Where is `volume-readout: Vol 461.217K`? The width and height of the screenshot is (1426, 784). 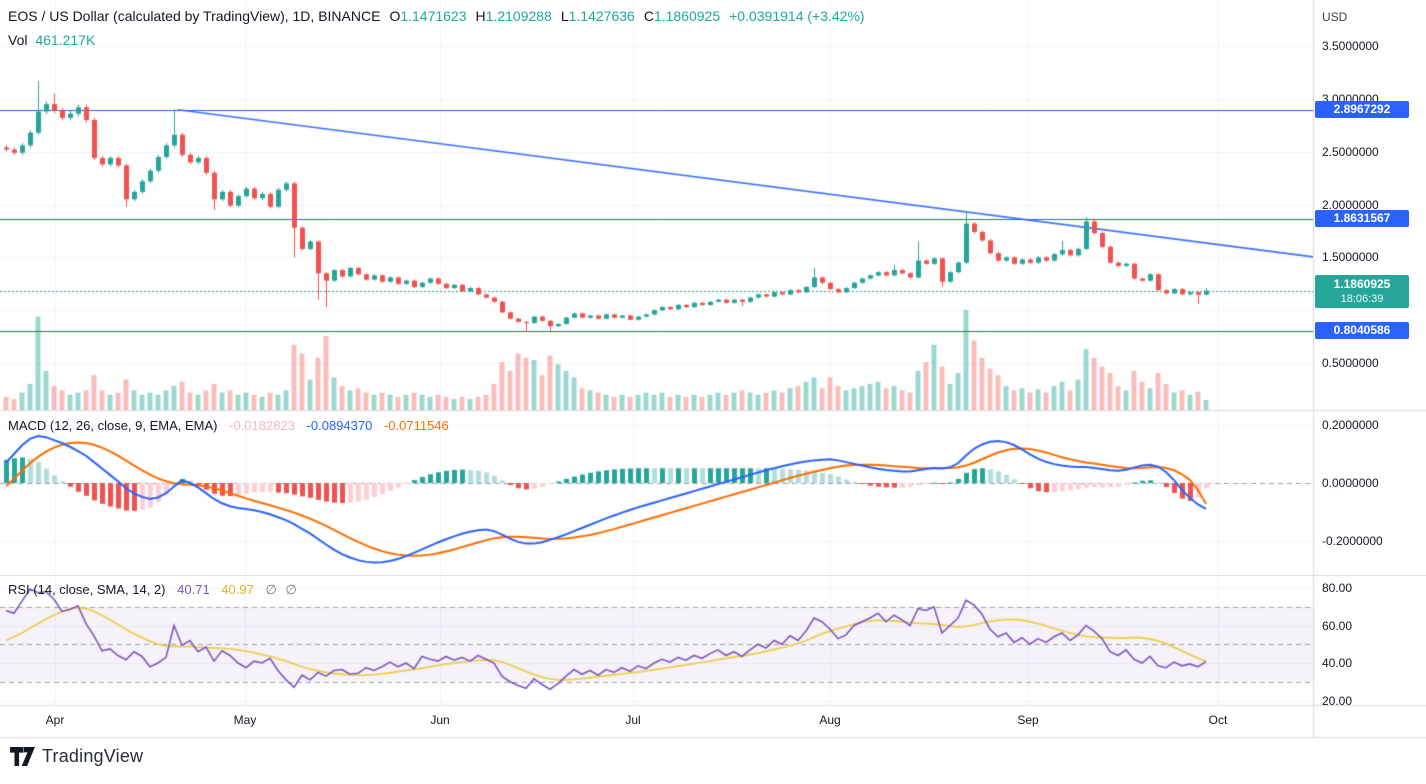 volume-readout: Vol 461.217K is located at coordinates (51, 40).